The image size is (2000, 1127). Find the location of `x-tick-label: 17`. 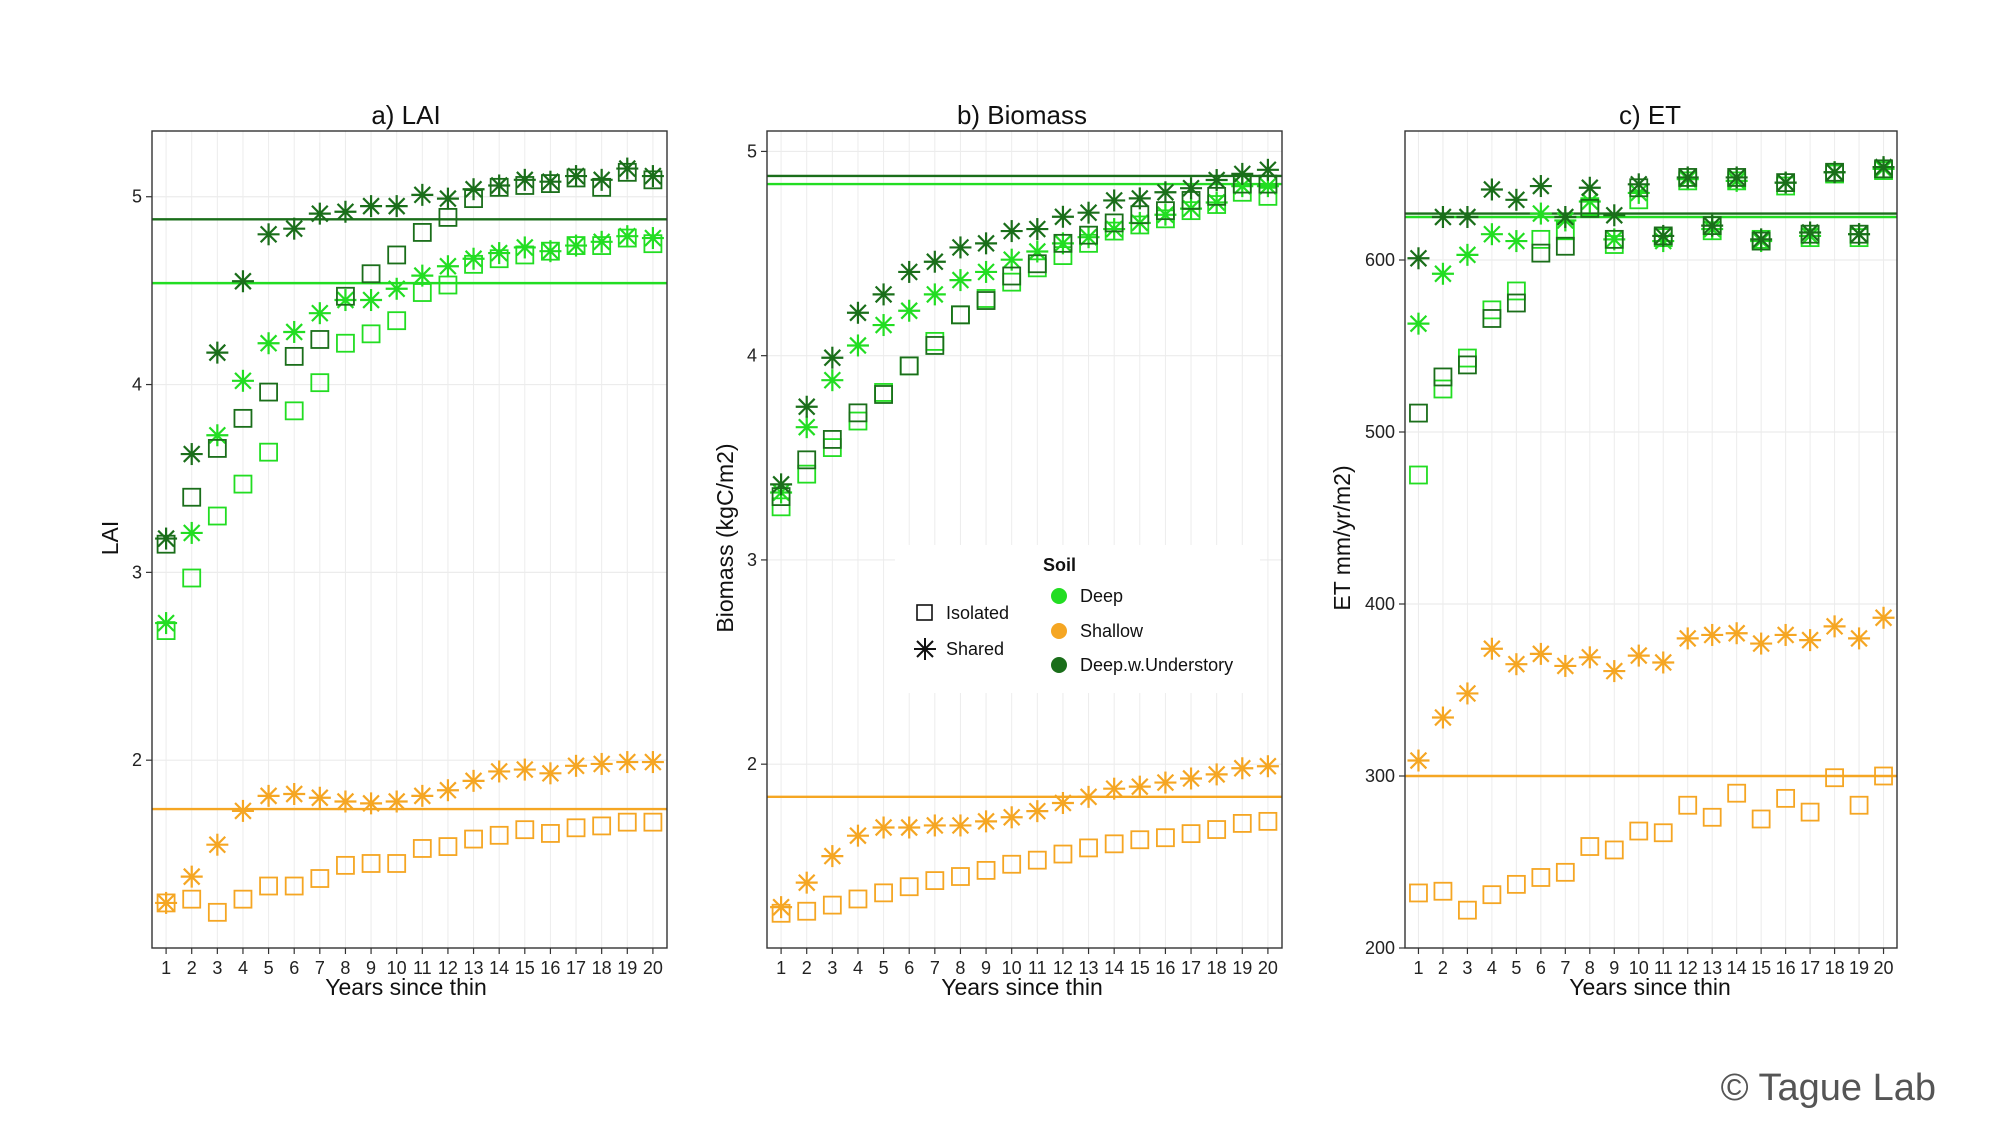

x-tick-label: 17 is located at coordinates (576, 968).